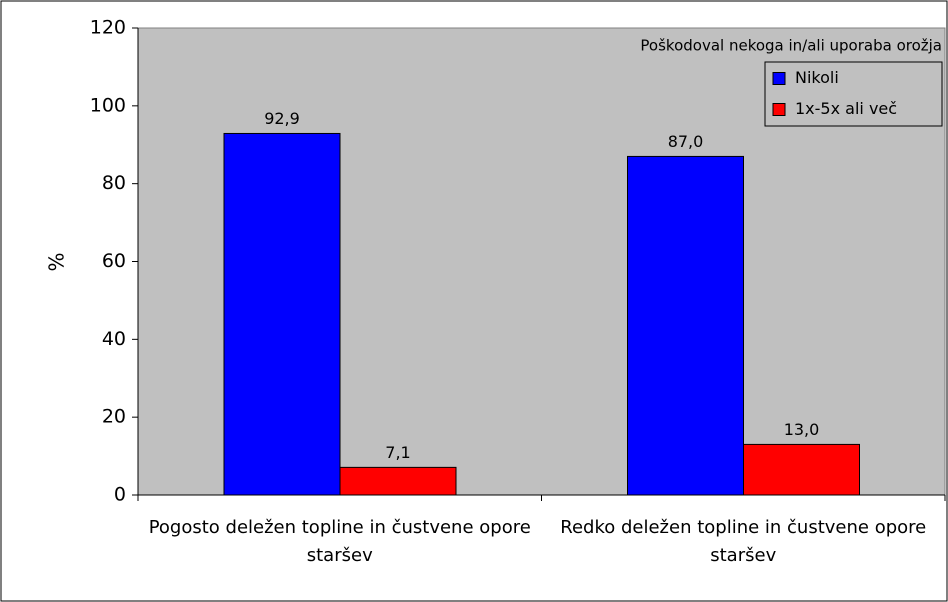  What do you see at coordinates (120, 495) in the screenshot?
I see `y-tick-label: 0` at bounding box center [120, 495].